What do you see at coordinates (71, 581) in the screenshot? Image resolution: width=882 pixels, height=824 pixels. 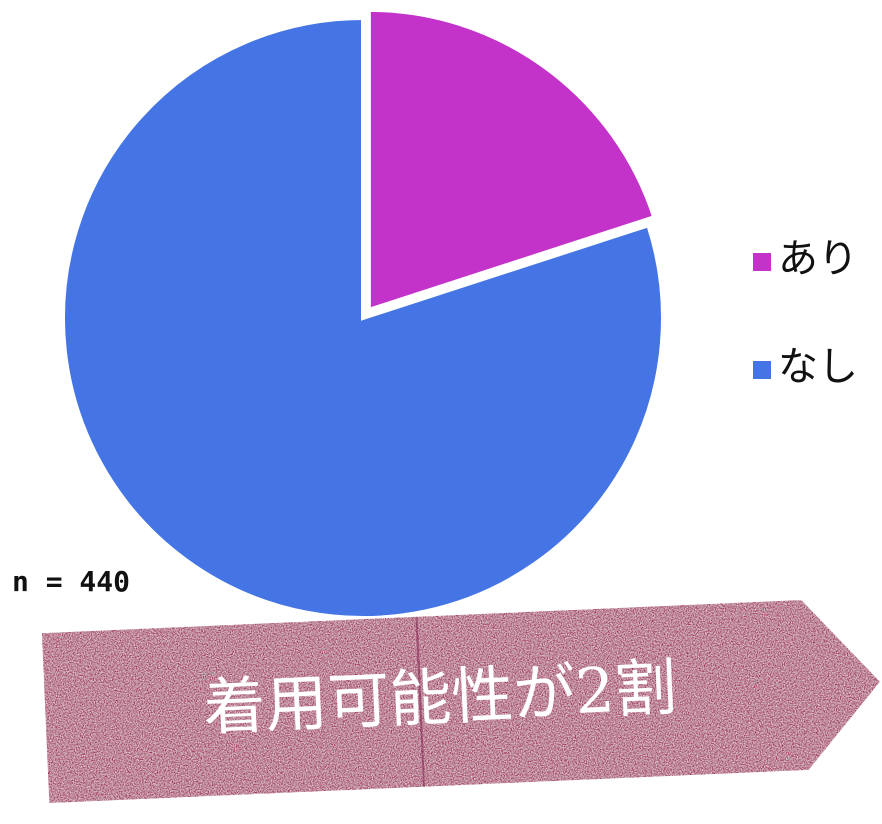 I see `sample-size: n = 440` at bounding box center [71, 581].